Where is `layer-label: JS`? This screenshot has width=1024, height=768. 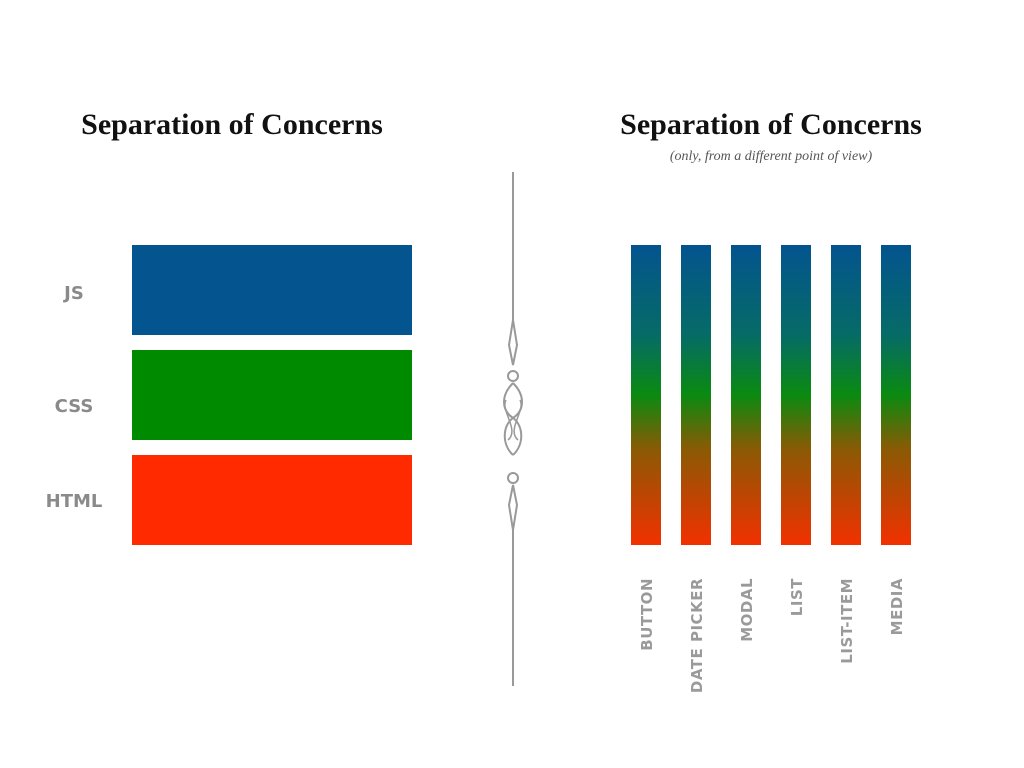
layer-label: JS is located at coordinates (73, 293).